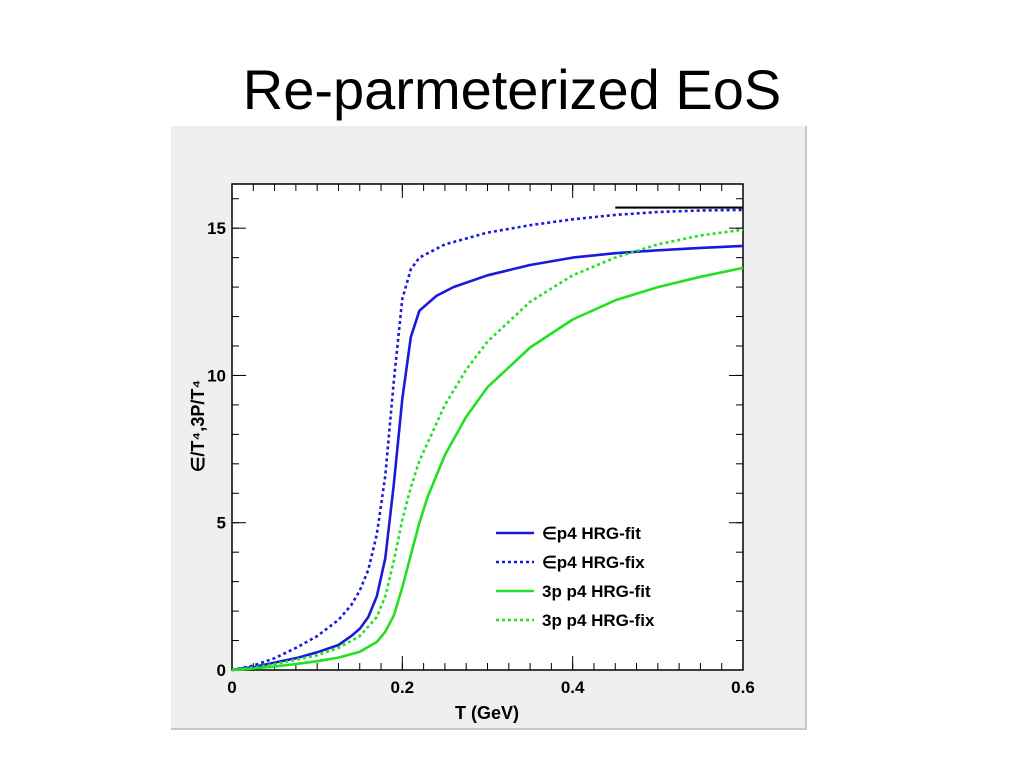 The image size is (1024, 768). I want to click on x-tick-label: 0, so click(231, 687).